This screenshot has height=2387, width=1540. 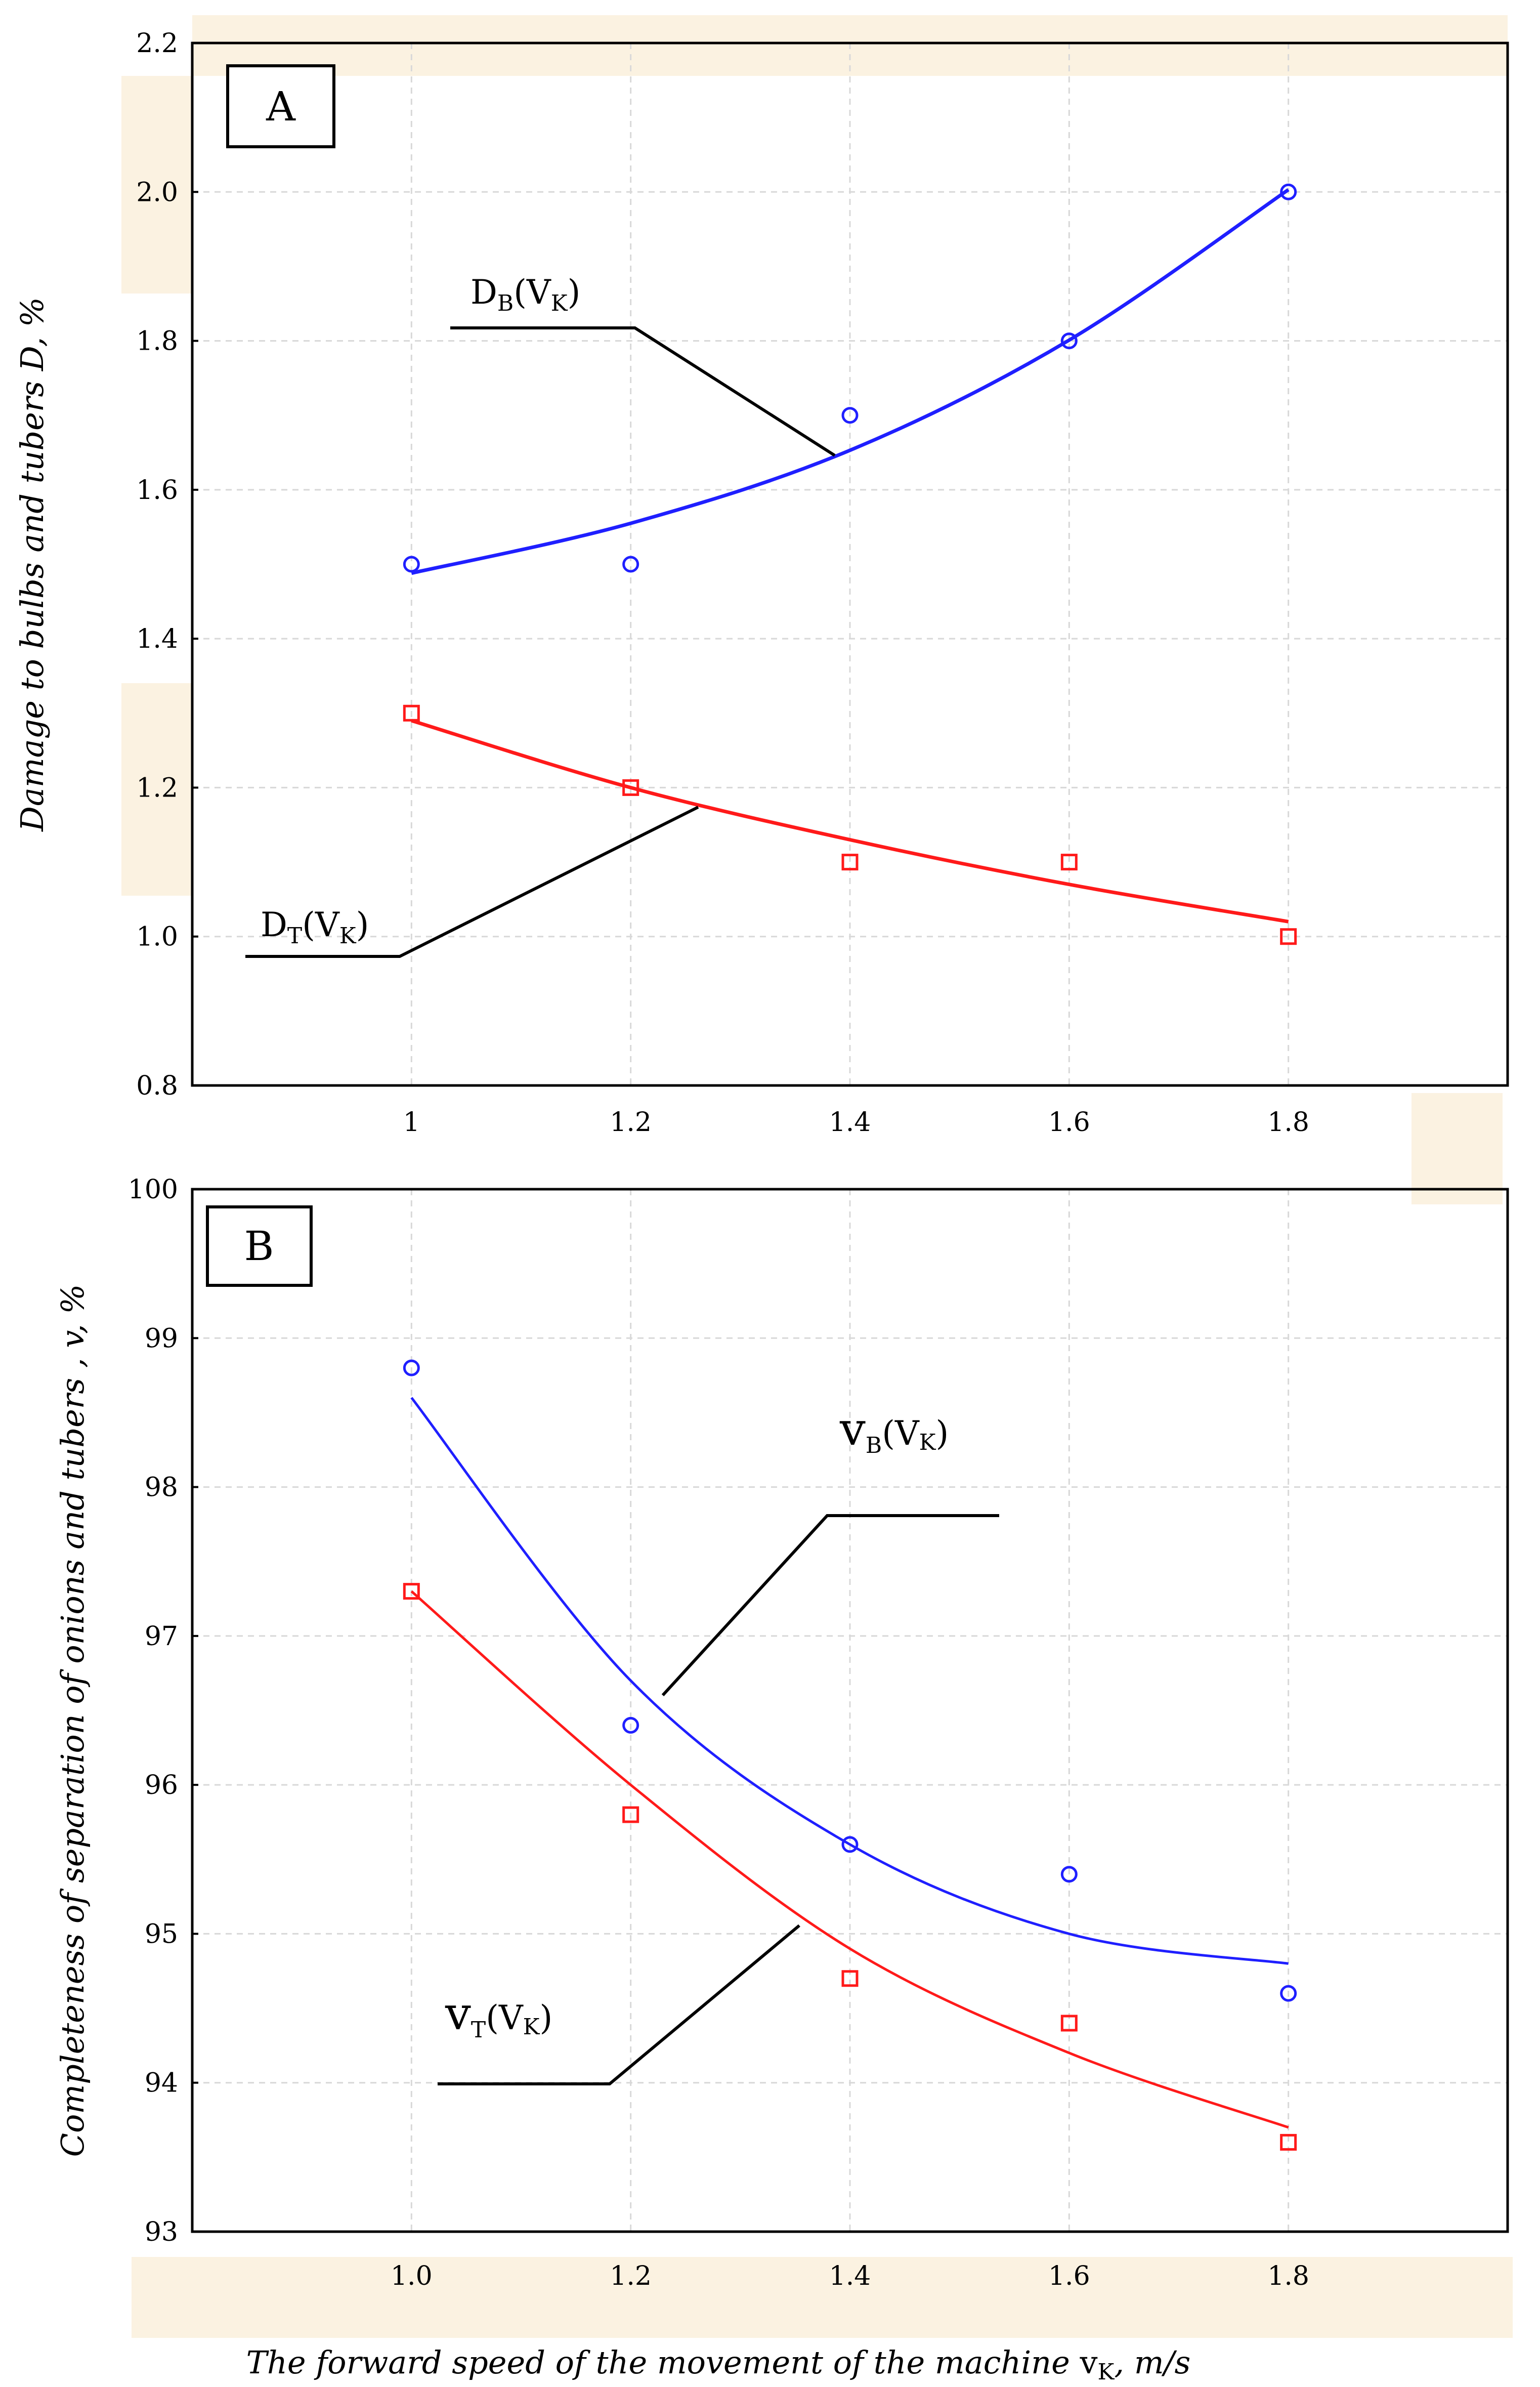 What do you see at coordinates (33, 564) in the screenshot?
I see `panel-a-ylabel: Damage to bulbs and tubers D, %` at bounding box center [33, 564].